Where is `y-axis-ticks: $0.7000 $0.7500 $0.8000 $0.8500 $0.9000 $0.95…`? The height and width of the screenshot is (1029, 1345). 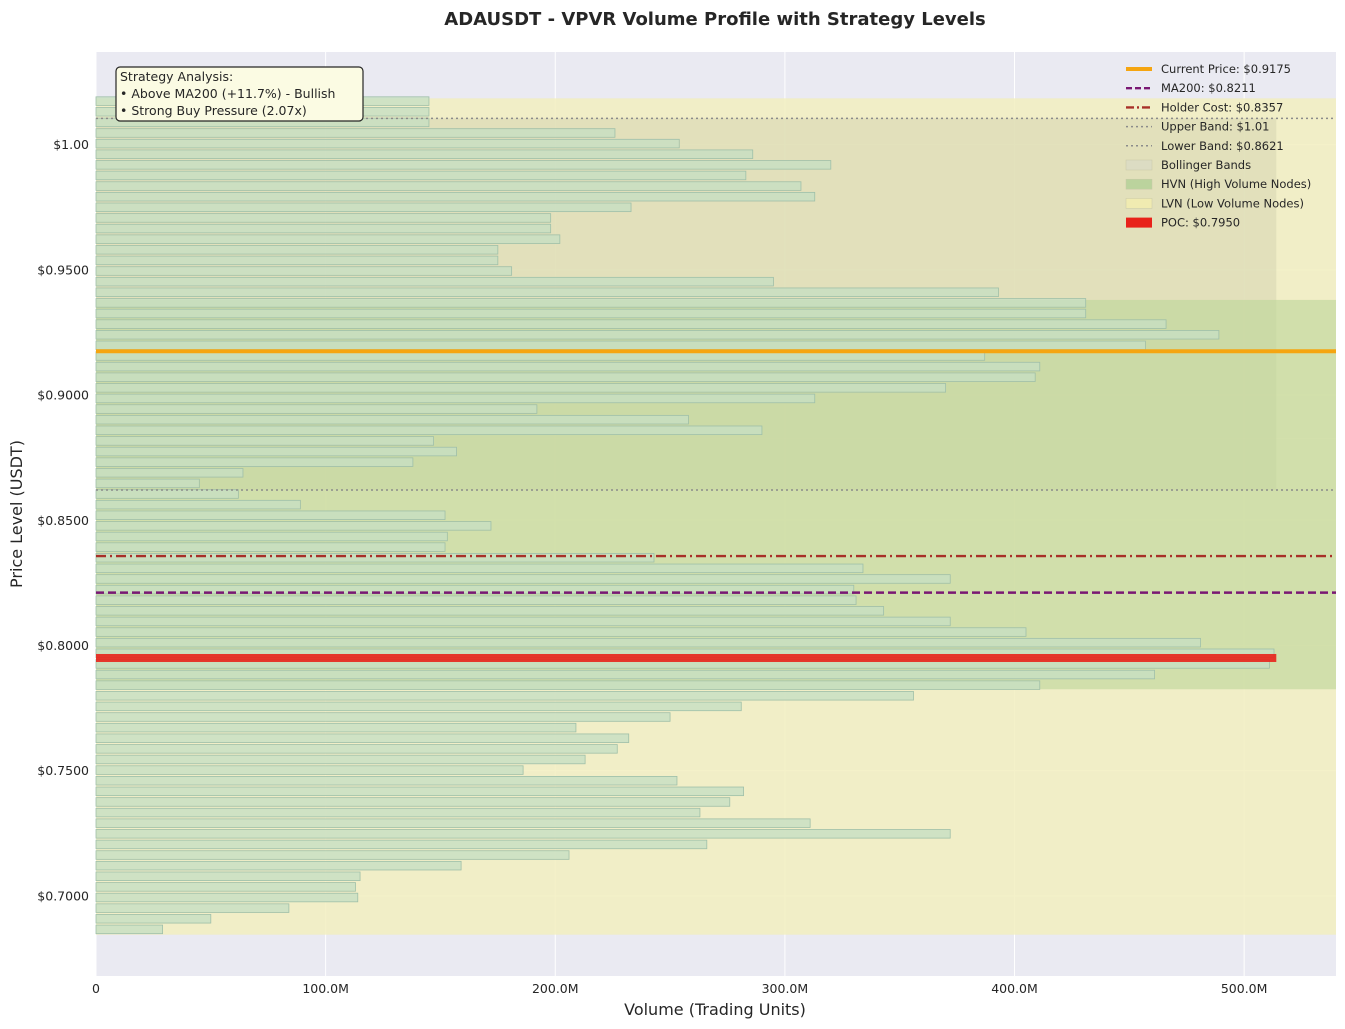 y-axis-ticks: $0.7000 $0.7500 $0.8000 $0.8500 $0.9000 $0.95… is located at coordinates (63, 520).